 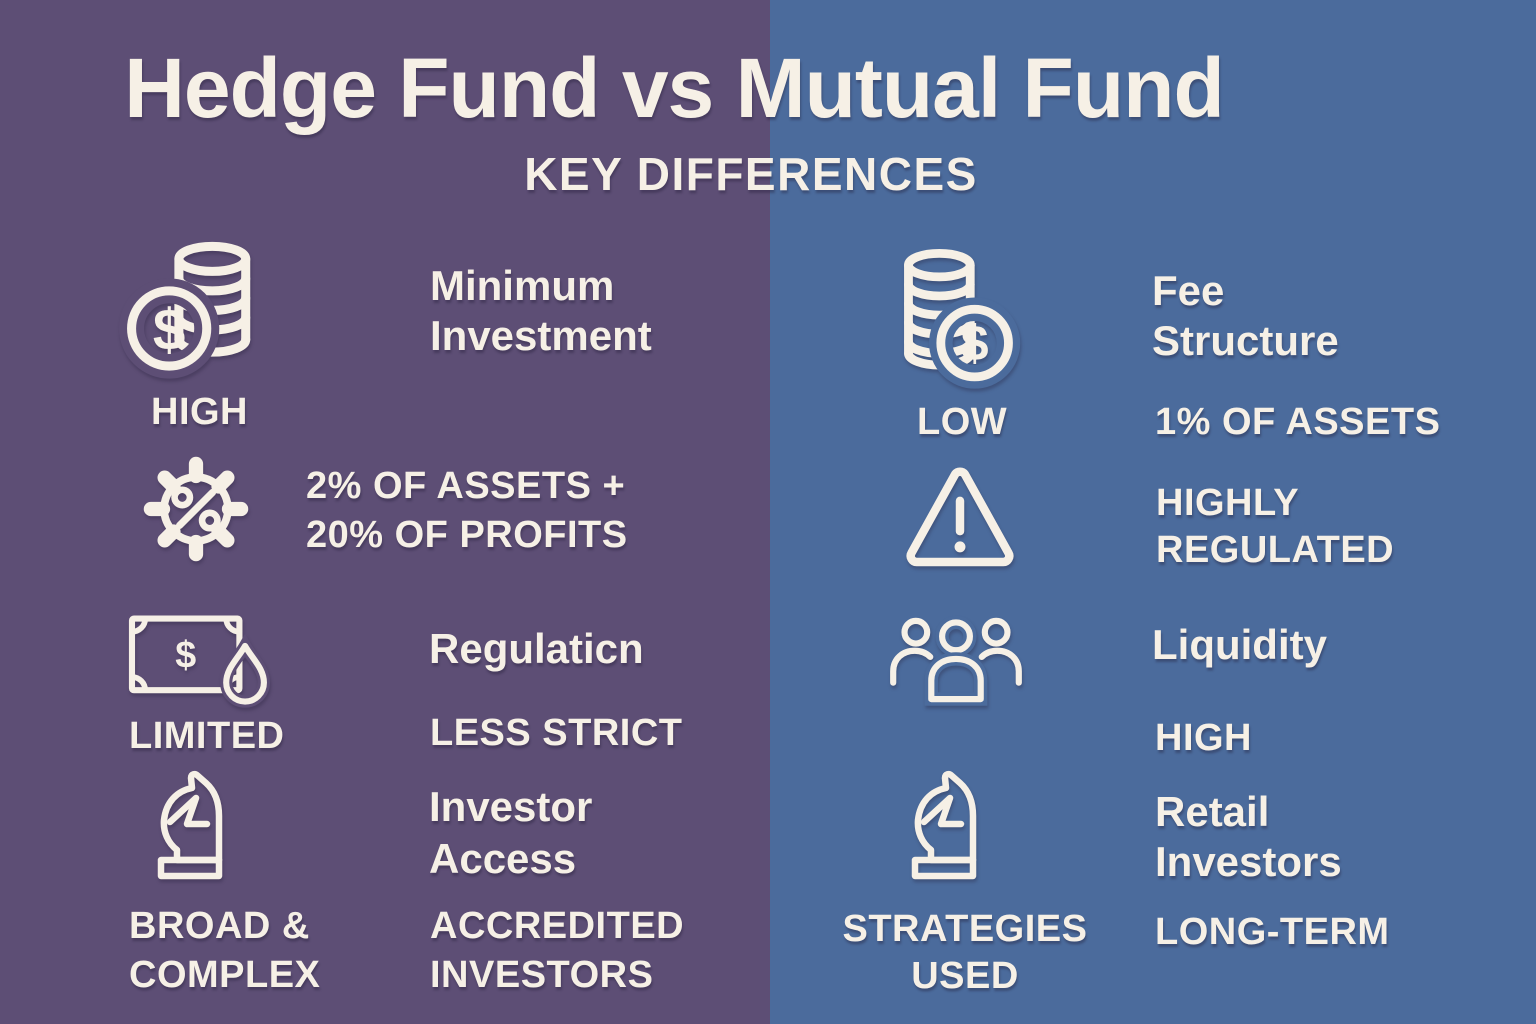 I want to click on title-line: Investment, so click(x=541, y=335).